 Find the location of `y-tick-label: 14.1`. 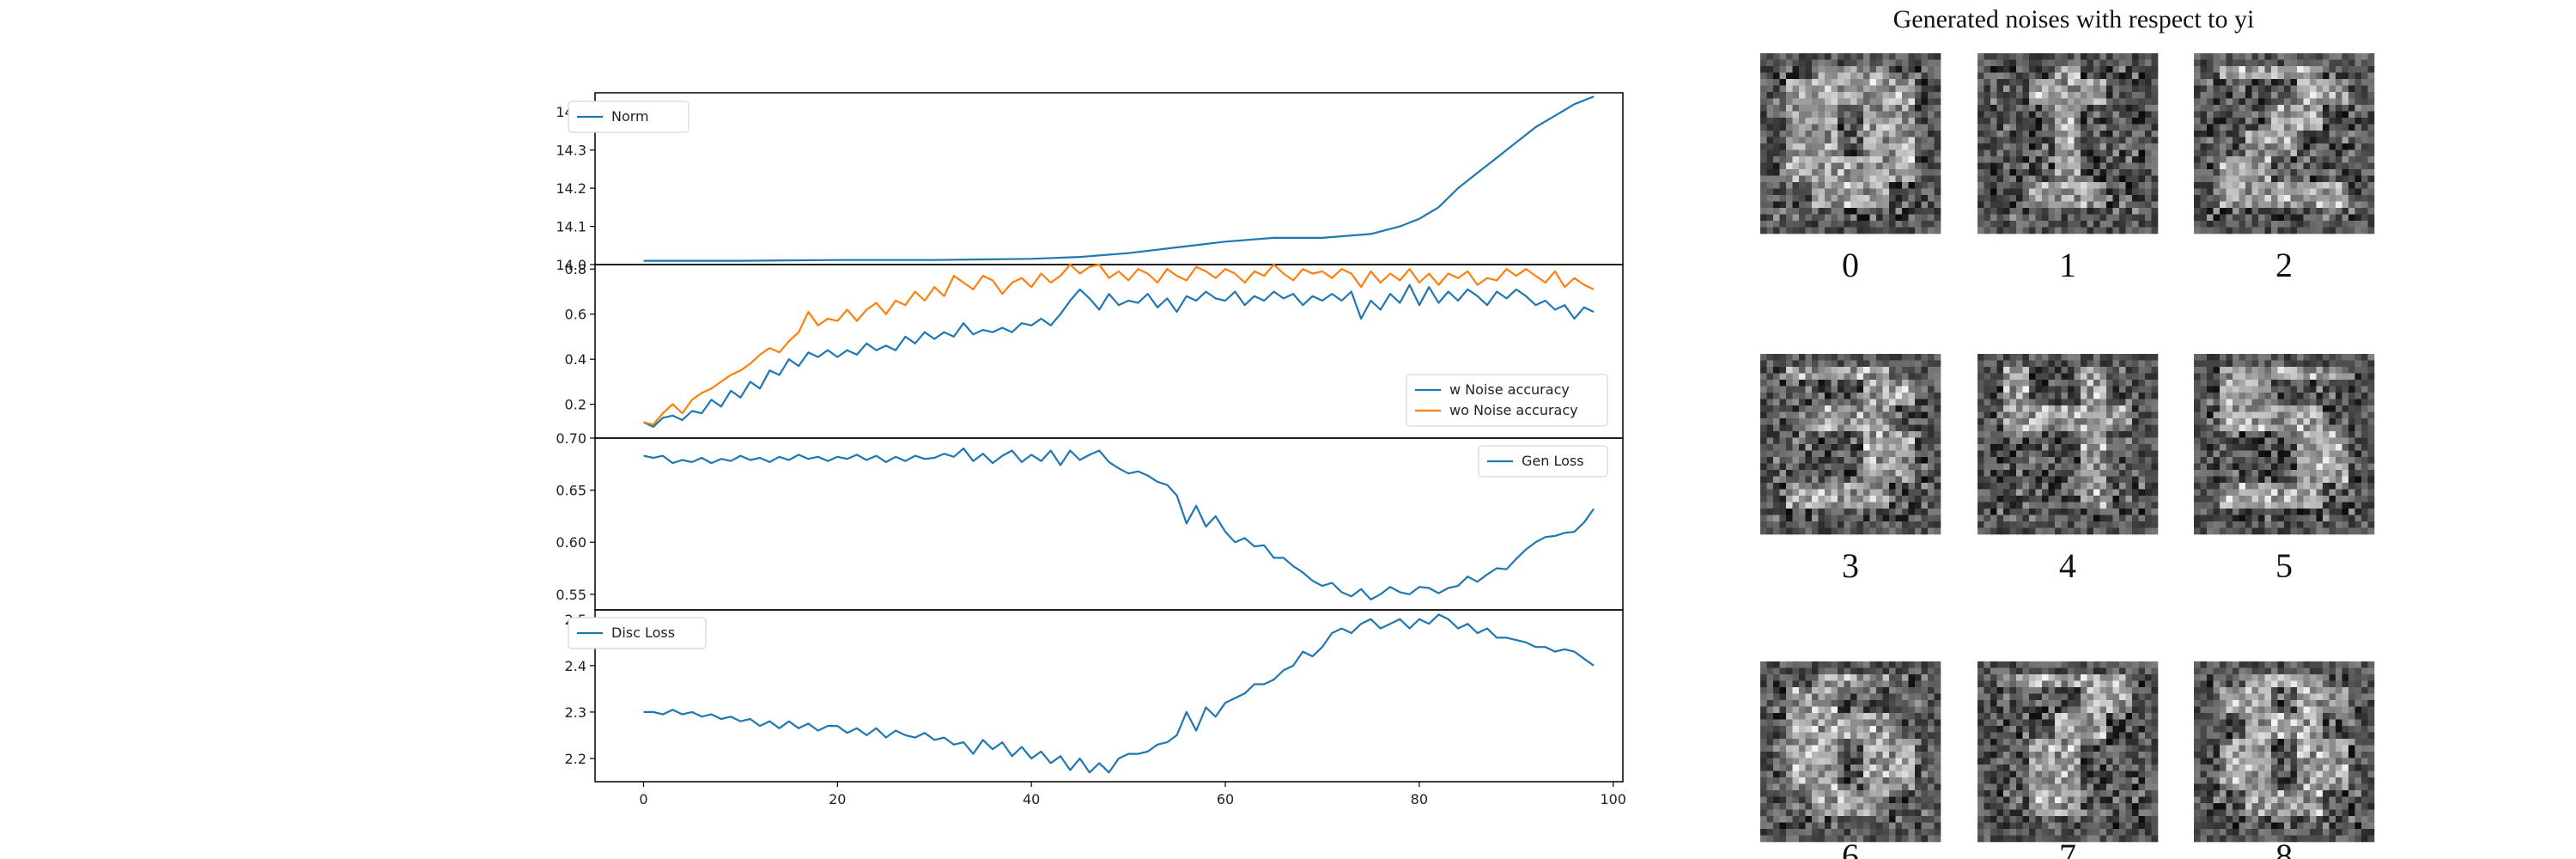

y-tick-label: 14.1 is located at coordinates (571, 227).